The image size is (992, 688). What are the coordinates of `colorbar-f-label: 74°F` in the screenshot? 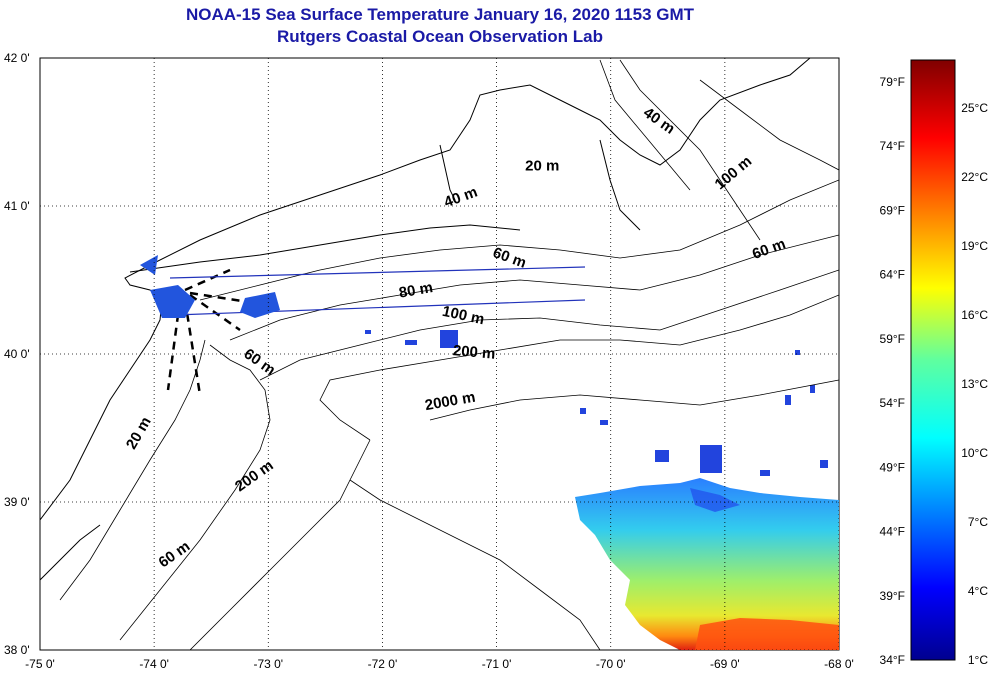 It's located at (892, 146).